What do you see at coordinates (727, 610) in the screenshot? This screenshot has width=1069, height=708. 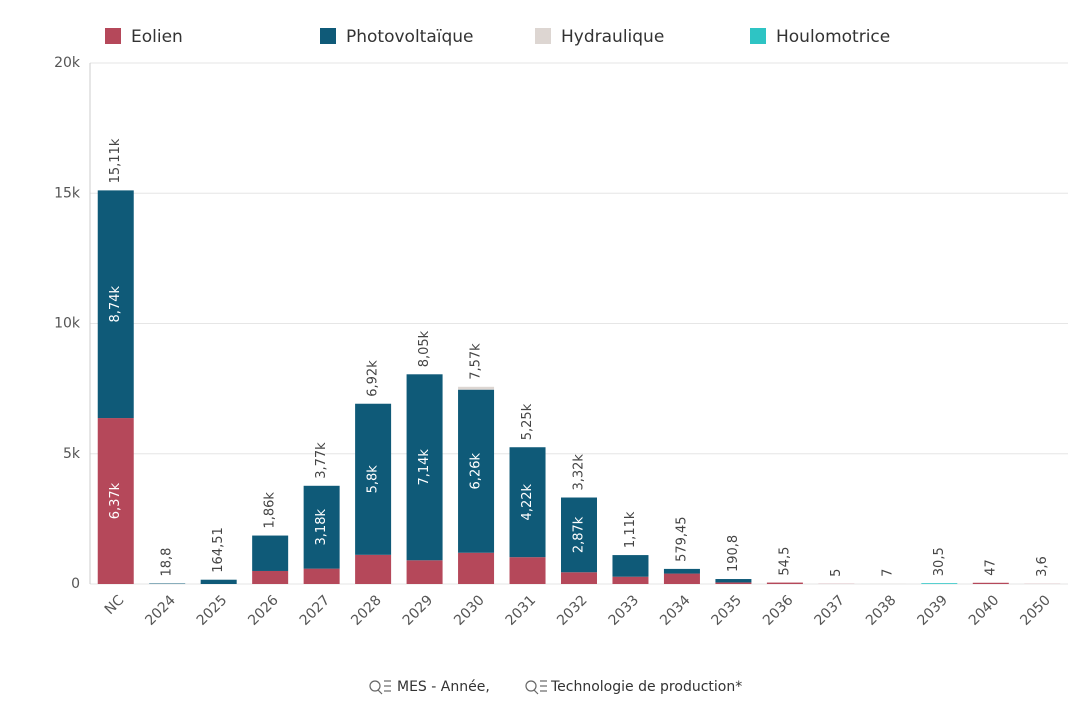 I see `x-tick-label: 2035` at bounding box center [727, 610].